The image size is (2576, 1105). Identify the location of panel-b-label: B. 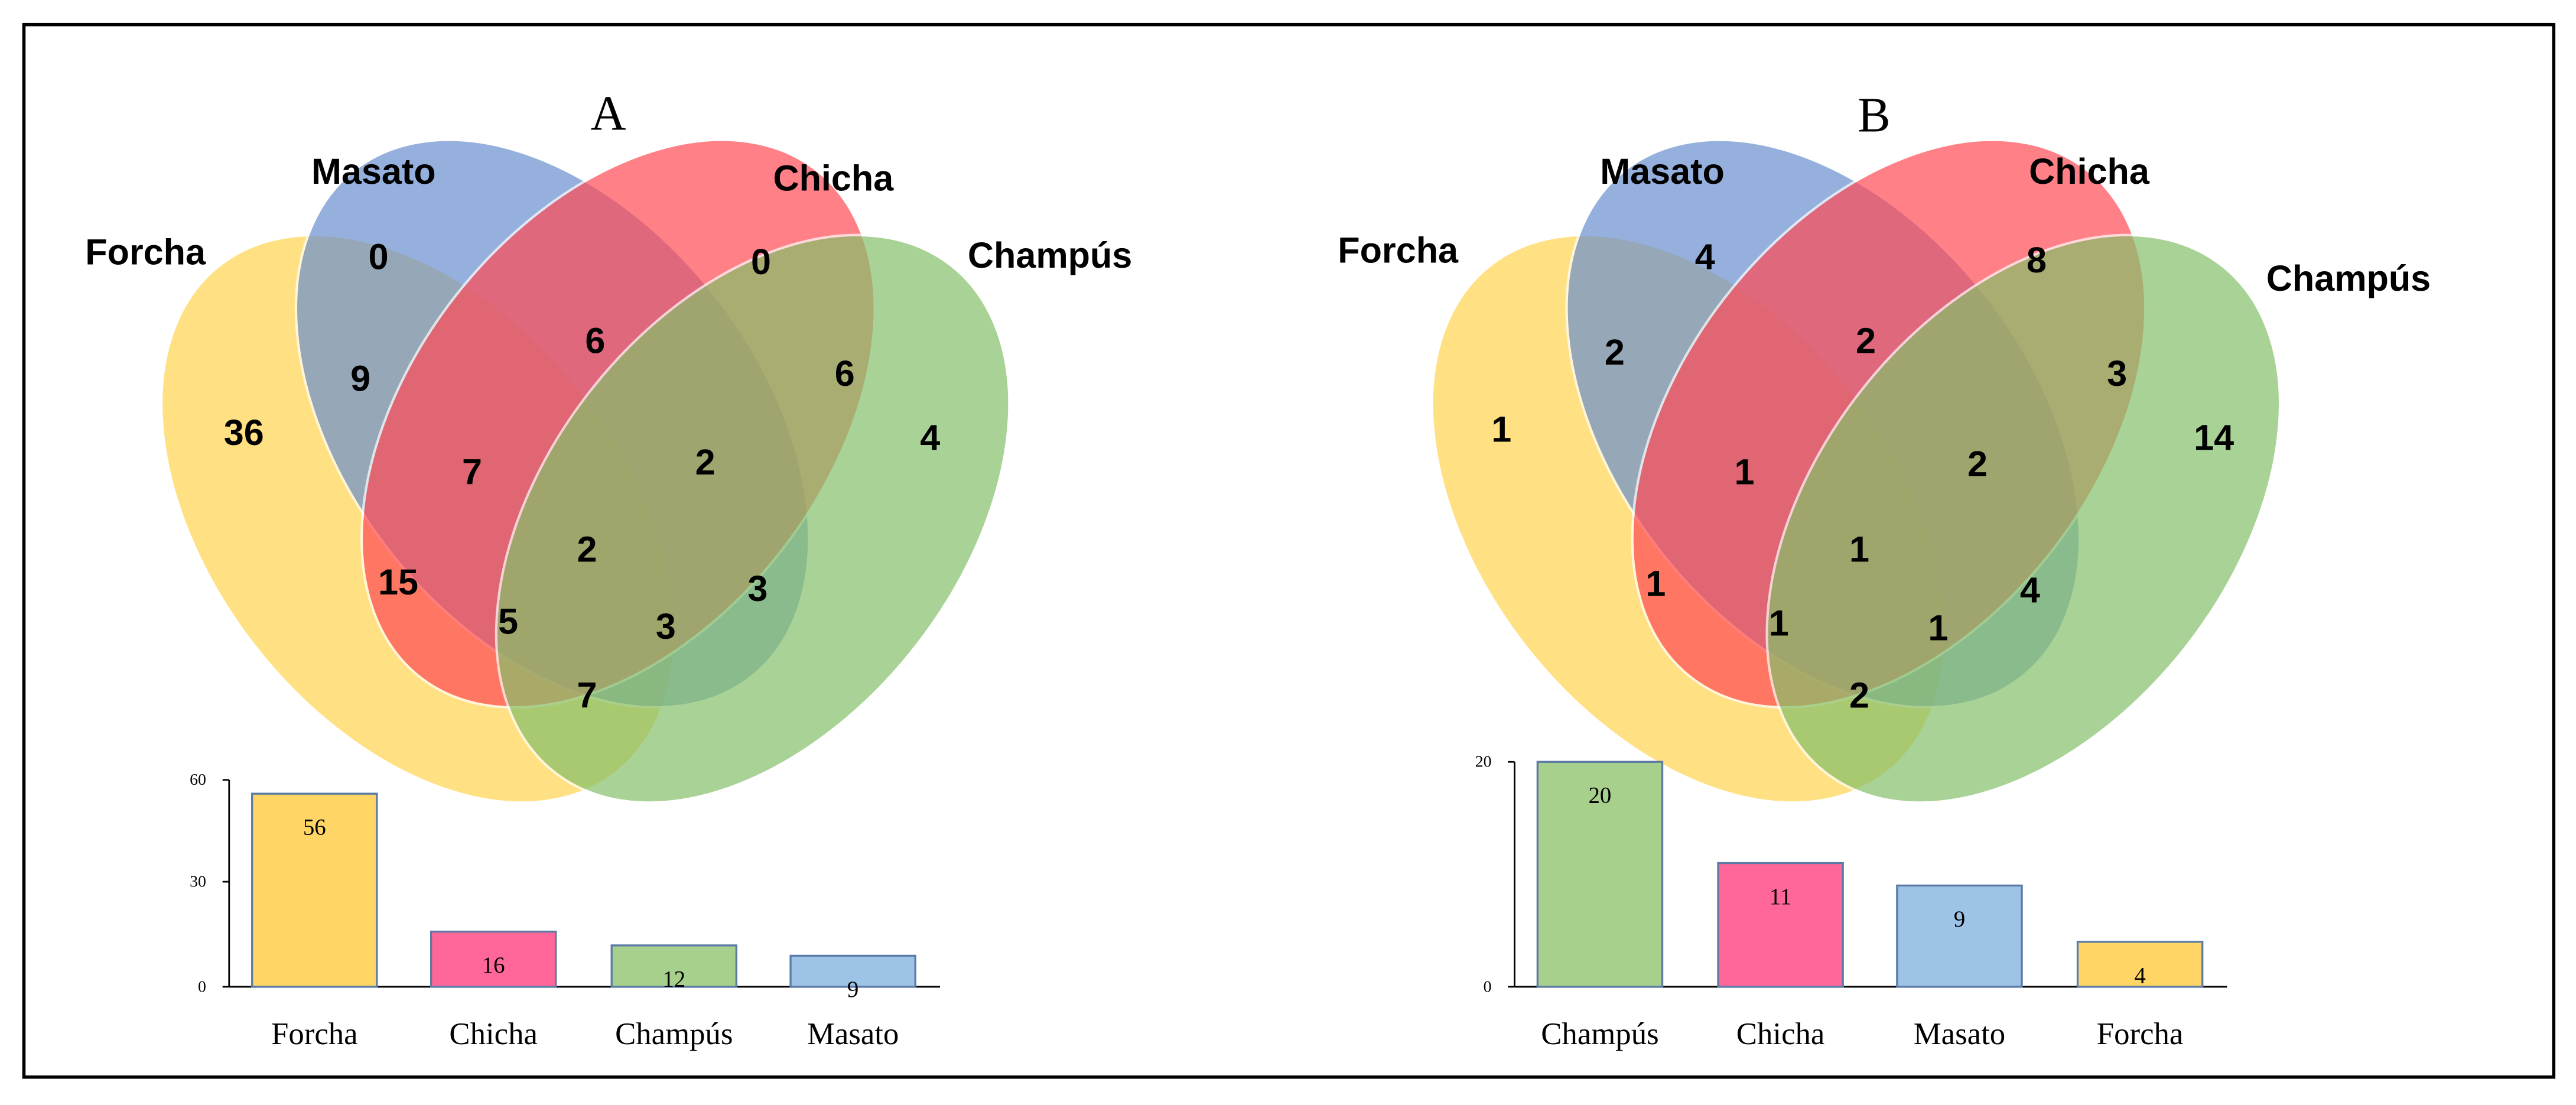
(1875, 115).